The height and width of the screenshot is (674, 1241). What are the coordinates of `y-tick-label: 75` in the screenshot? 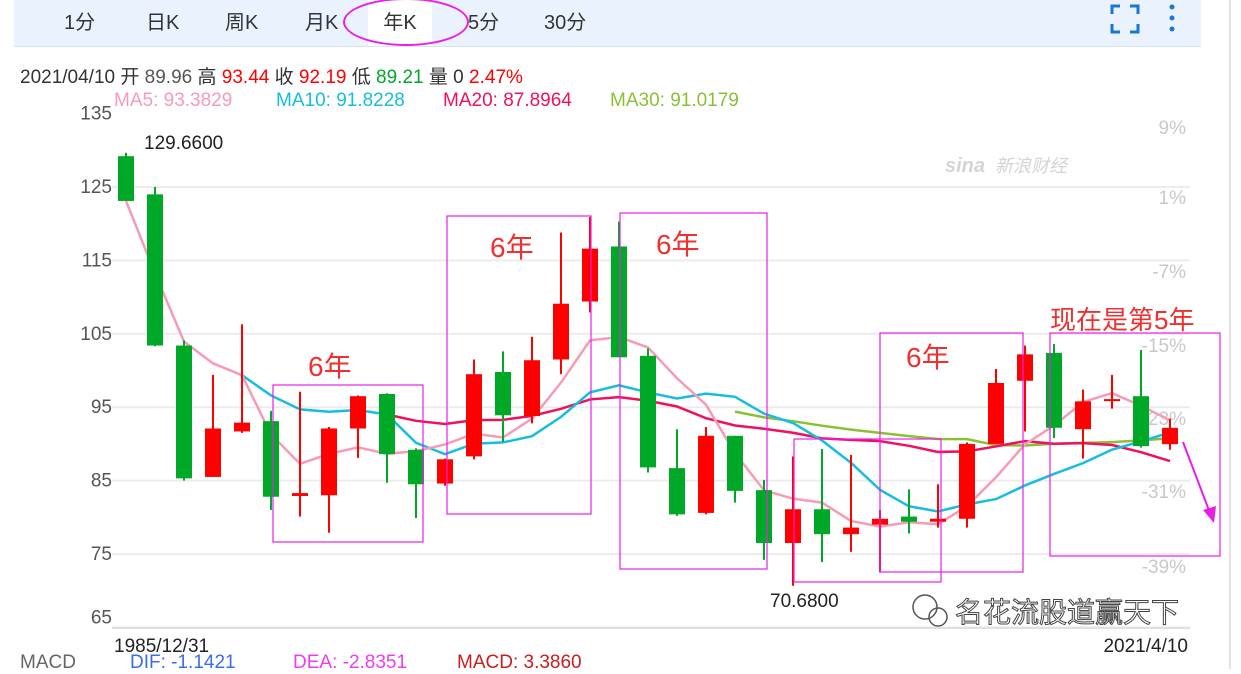 It's located at (101, 554).